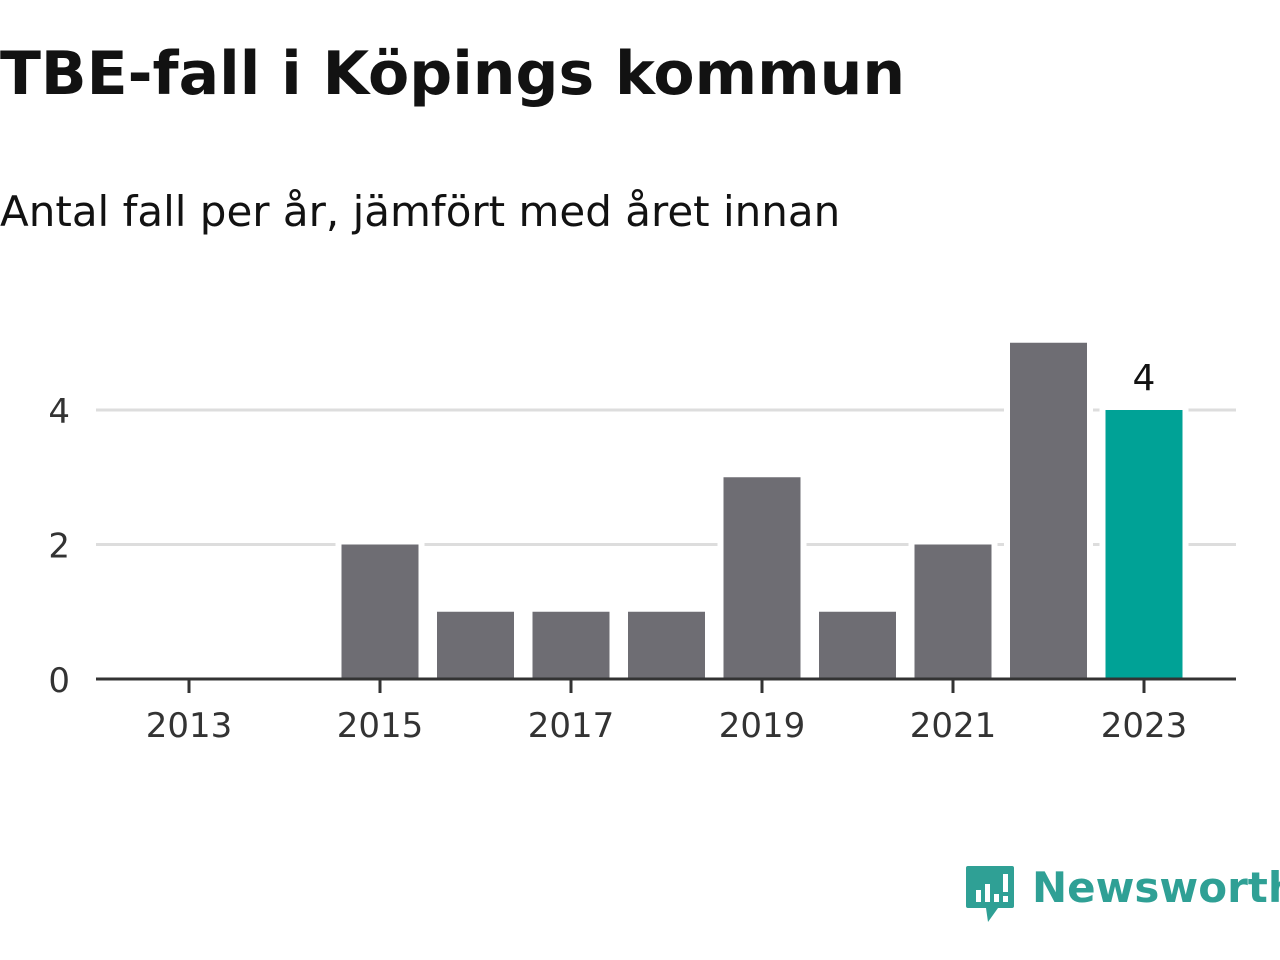 The image size is (1280, 960). What do you see at coordinates (475, 645) in the screenshot?
I see `bar-2016` at bounding box center [475, 645].